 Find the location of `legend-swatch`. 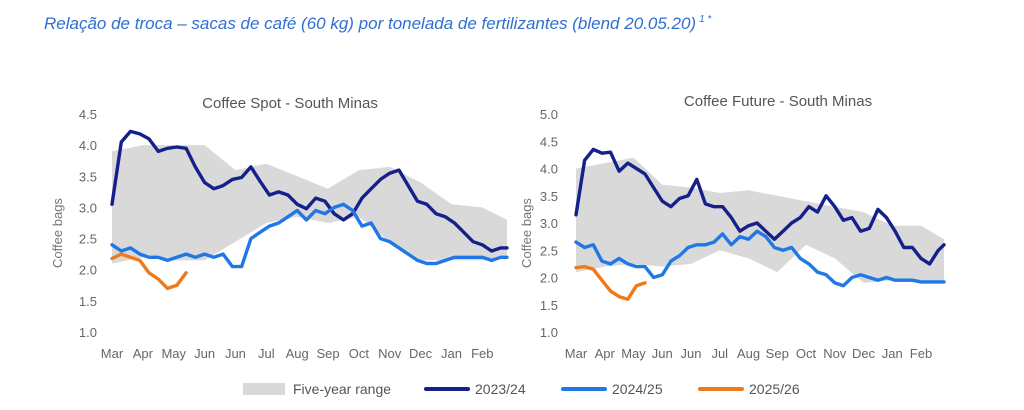

legend-swatch is located at coordinates (264, 389).